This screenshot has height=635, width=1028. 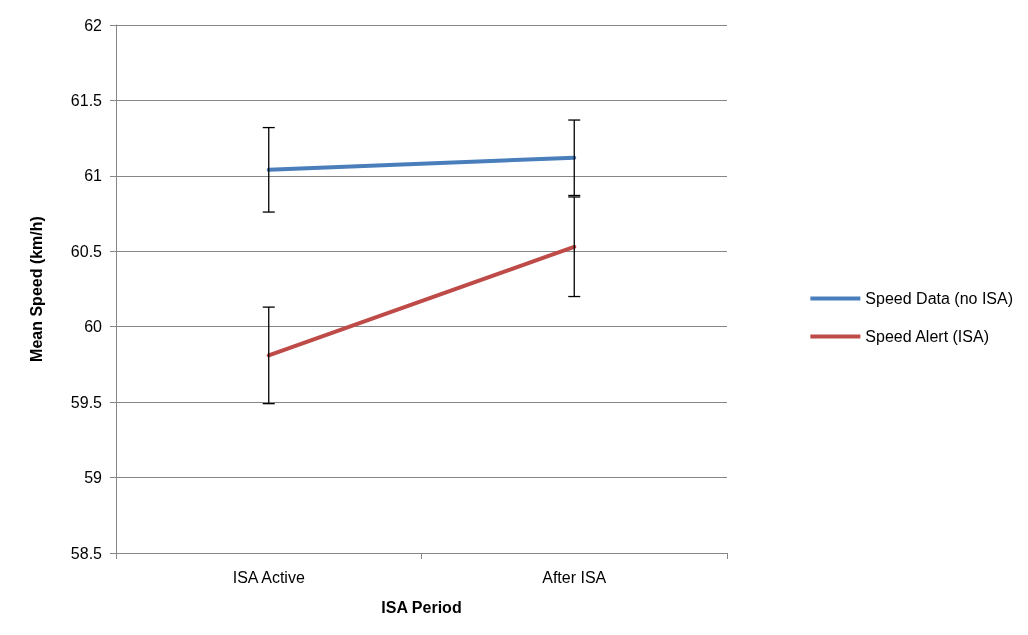 I want to click on x-axis-title: ISA Period, so click(x=421, y=607).